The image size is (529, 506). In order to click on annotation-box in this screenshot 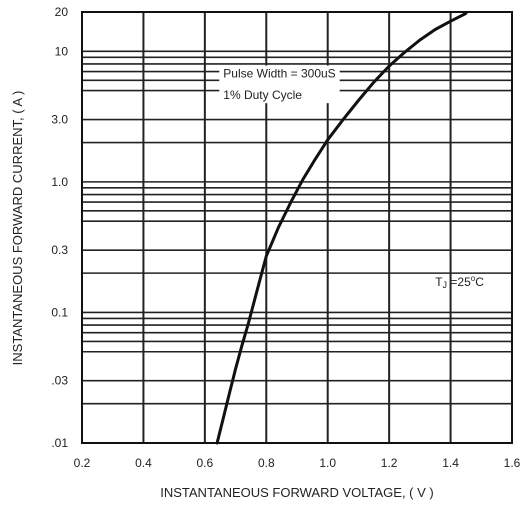, I will do `click(279, 84)`.